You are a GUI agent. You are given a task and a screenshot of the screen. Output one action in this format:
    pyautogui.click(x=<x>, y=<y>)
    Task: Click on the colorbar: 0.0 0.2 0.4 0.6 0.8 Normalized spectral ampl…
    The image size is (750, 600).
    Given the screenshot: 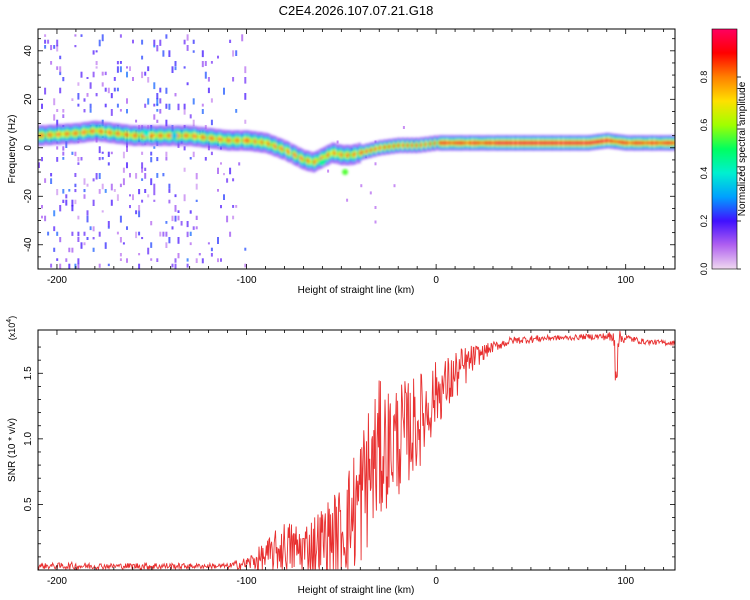 What is the action you would take?
    pyautogui.click(x=723, y=151)
    